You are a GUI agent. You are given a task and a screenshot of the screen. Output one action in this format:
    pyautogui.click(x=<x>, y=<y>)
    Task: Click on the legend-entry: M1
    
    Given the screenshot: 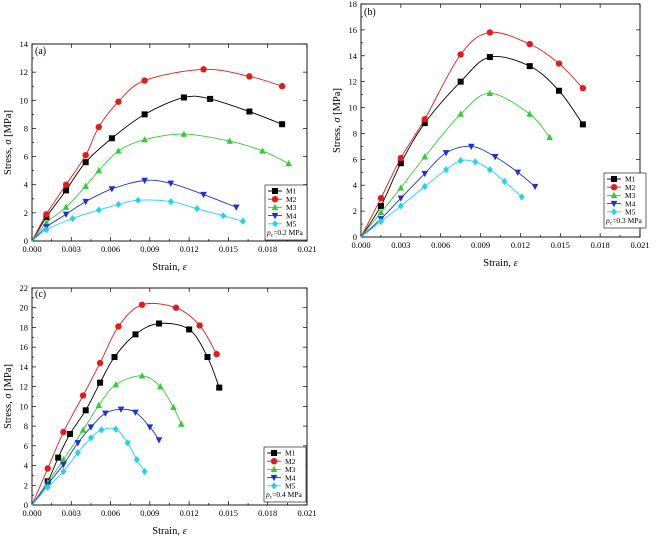 What is the action you would take?
    pyautogui.click(x=282, y=191)
    